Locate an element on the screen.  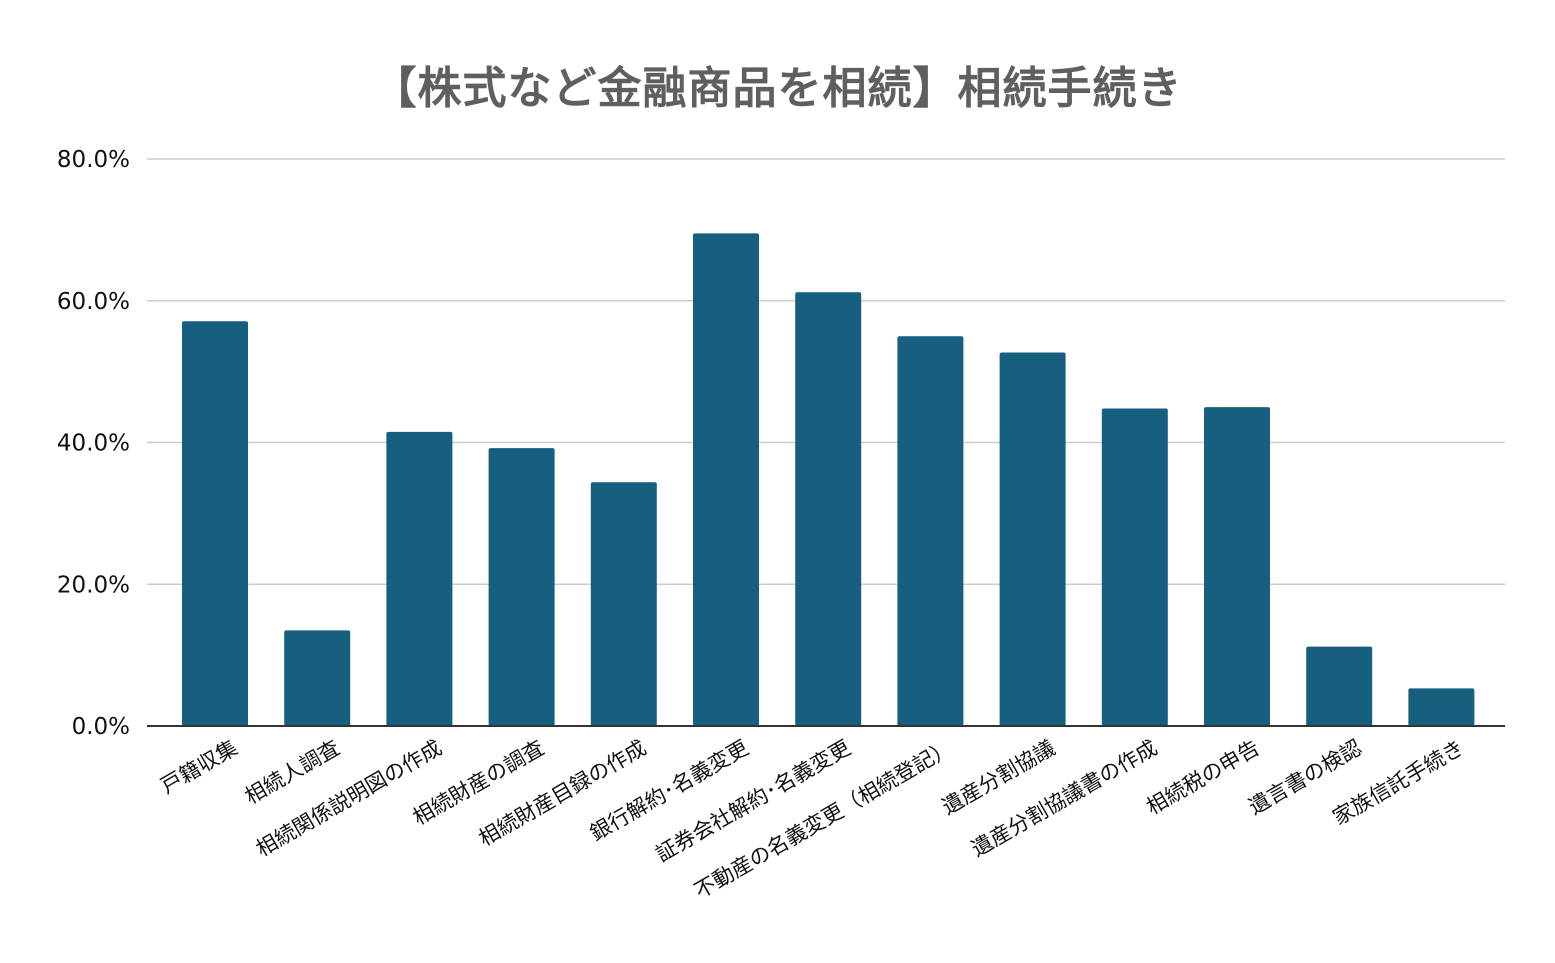
x-category-label: 戸籍収集 is located at coordinates (199, 767).